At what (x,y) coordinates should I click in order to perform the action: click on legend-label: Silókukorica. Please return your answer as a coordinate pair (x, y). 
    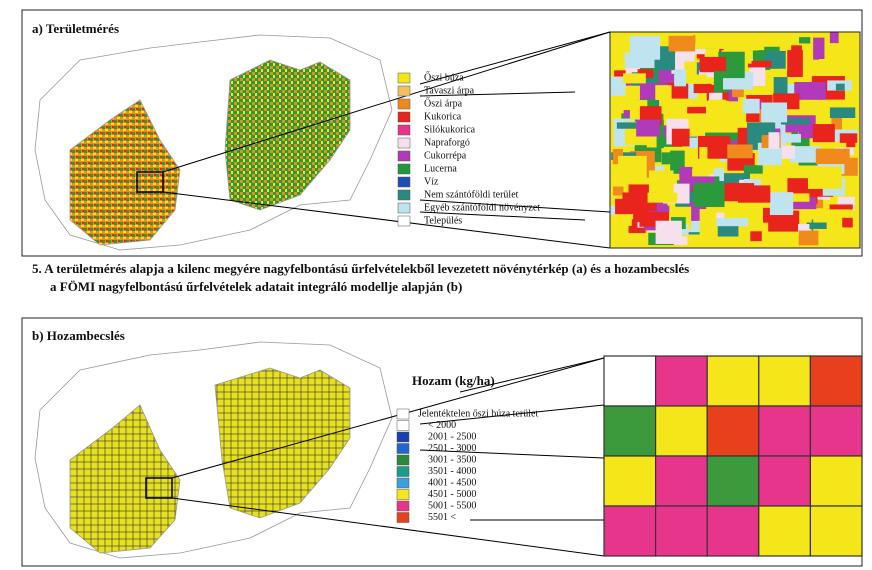
    Looking at the image, I should click on (450, 129).